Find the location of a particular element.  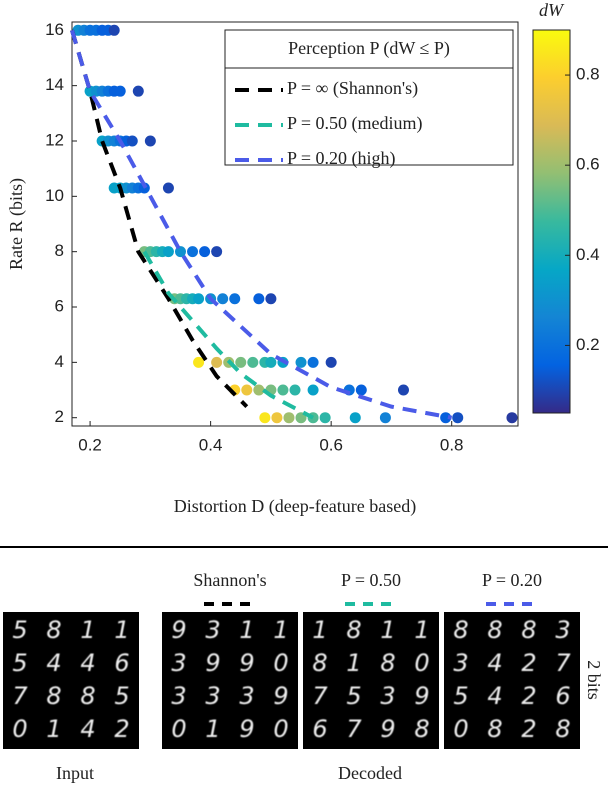

rate-label: 2 bits is located at coordinates (594, 680).